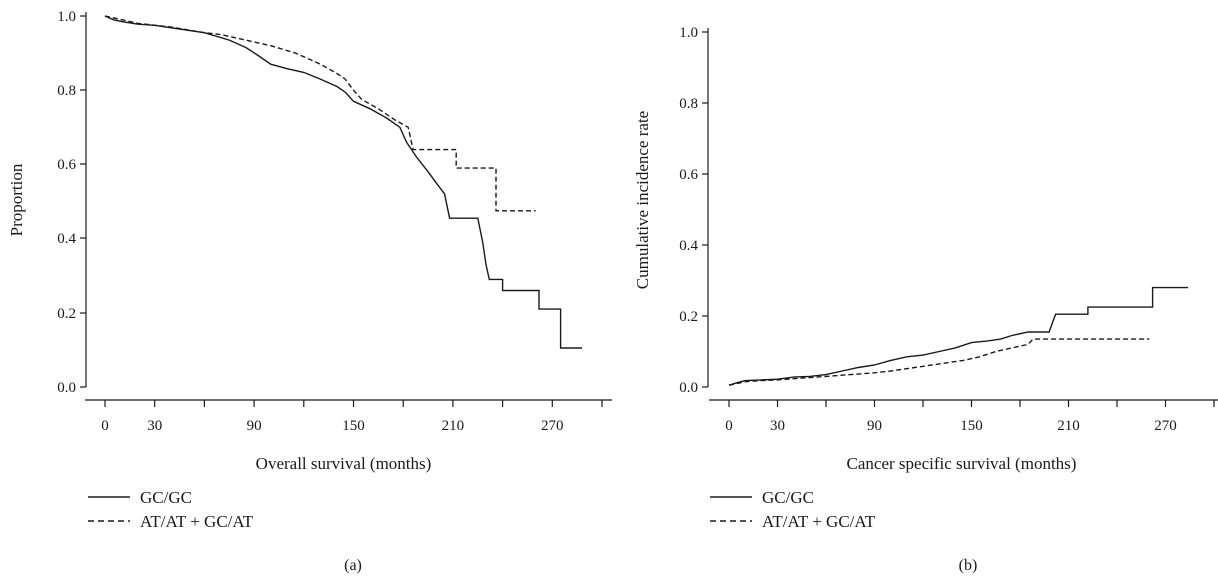  Describe the element at coordinates (968, 565) in the screenshot. I see `panel-label: (b)` at that location.